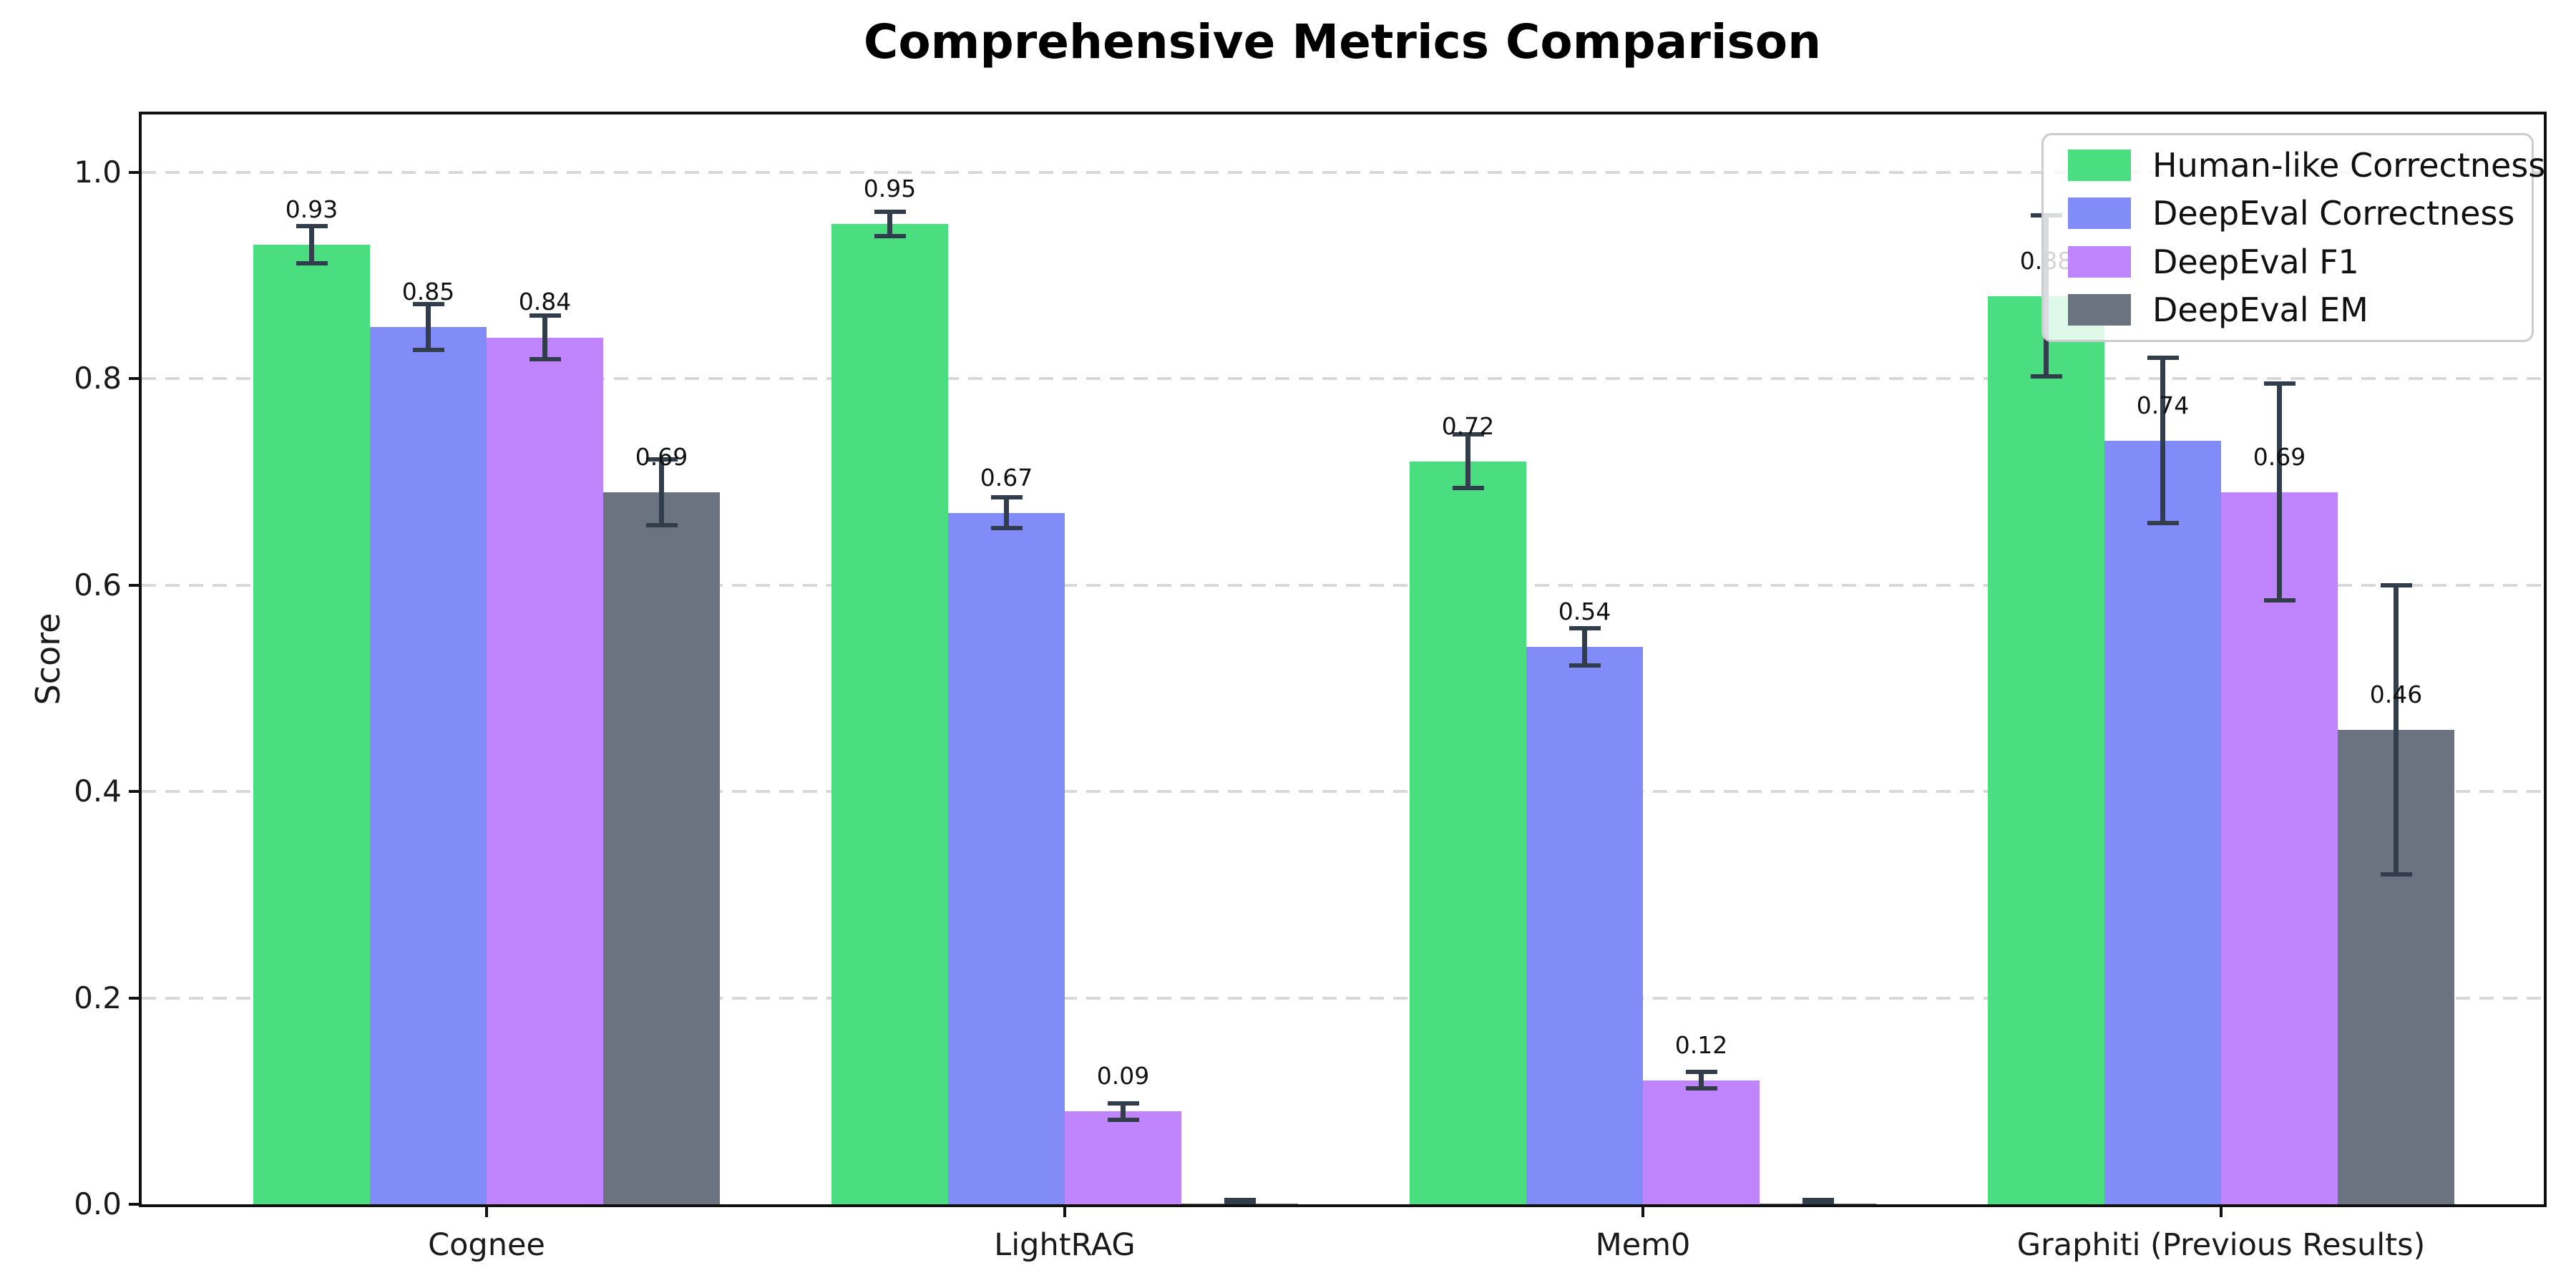  What do you see at coordinates (1065, 1245) in the screenshot?
I see `x-tick-label: LightRAG` at bounding box center [1065, 1245].